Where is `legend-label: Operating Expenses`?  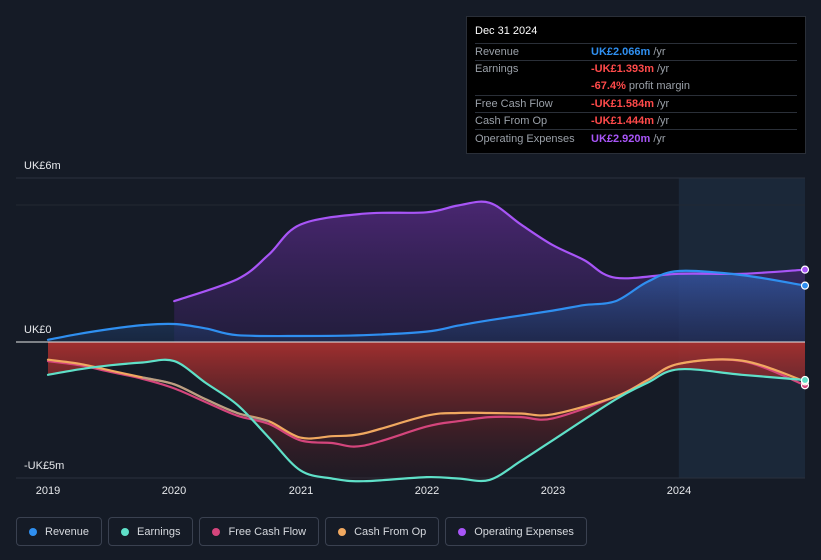
legend-label: Operating Expenses is located at coordinates (524, 531).